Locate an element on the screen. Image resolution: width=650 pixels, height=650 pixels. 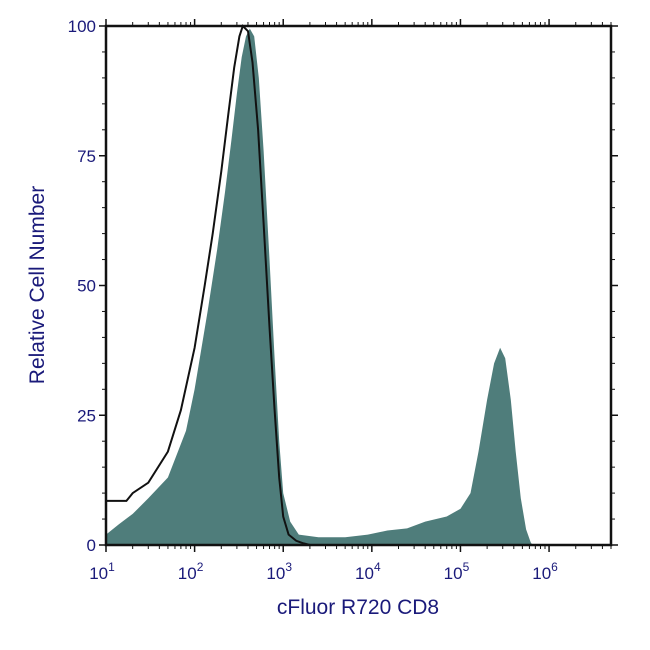
y-tick-label: 75 is located at coordinates (86, 156).